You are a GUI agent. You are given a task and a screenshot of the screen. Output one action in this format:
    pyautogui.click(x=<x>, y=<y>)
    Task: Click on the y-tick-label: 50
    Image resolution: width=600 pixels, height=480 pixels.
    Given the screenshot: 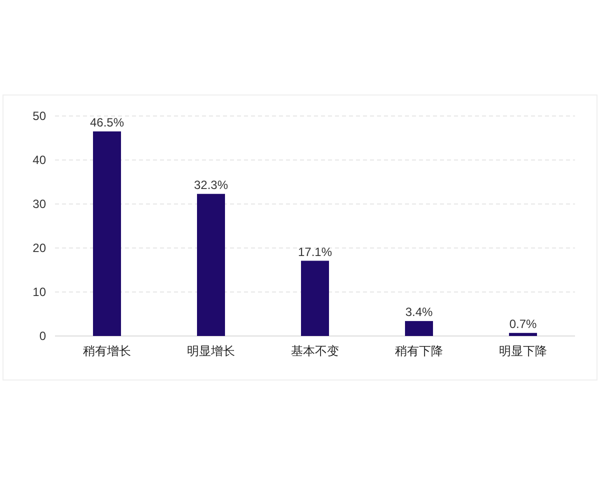 What is the action you would take?
    pyautogui.click(x=39, y=116)
    